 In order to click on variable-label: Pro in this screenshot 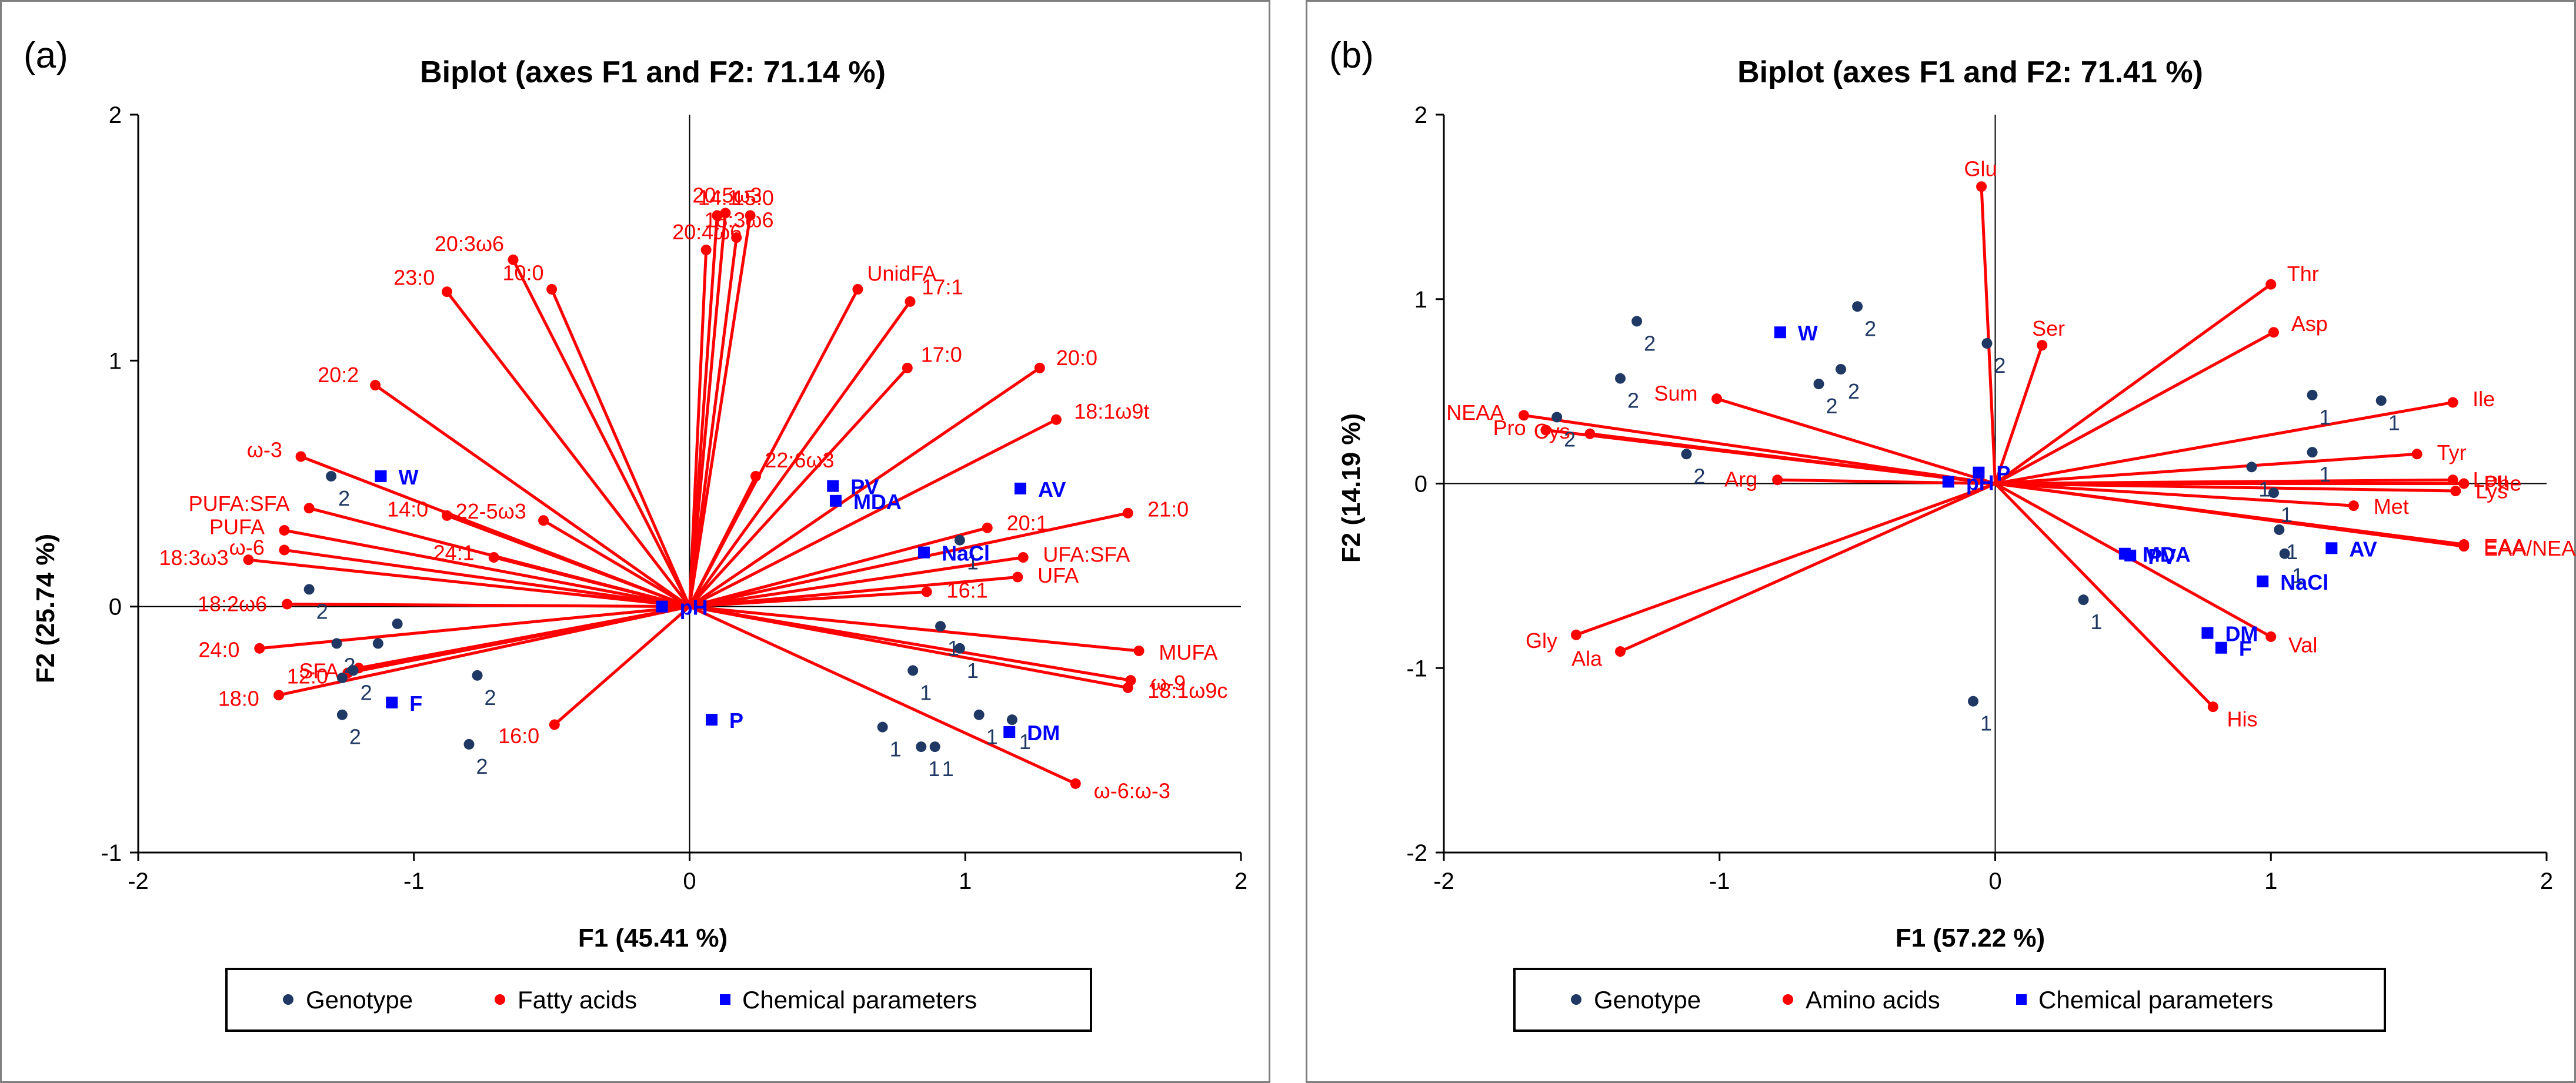, I will do `click(1509, 428)`.